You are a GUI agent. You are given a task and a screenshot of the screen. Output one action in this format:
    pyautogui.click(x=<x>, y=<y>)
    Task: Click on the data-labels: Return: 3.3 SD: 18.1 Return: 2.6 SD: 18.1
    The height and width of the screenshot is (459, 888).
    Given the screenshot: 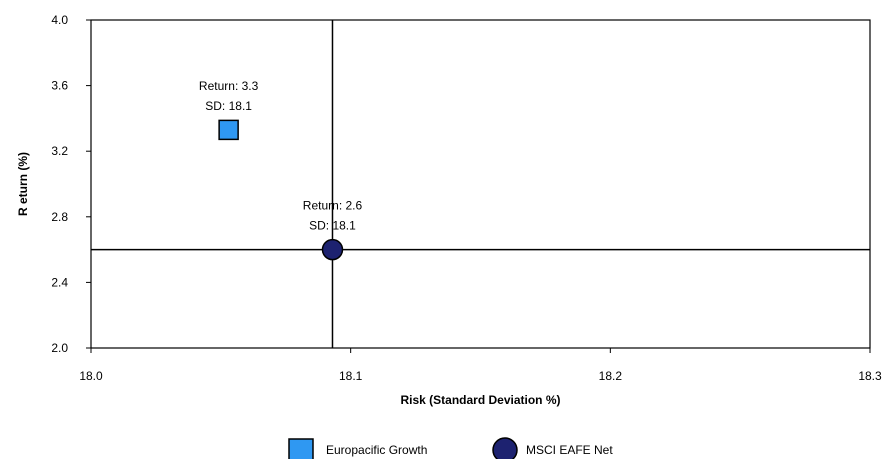 What is the action you would take?
    pyautogui.click(x=281, y=156)
    